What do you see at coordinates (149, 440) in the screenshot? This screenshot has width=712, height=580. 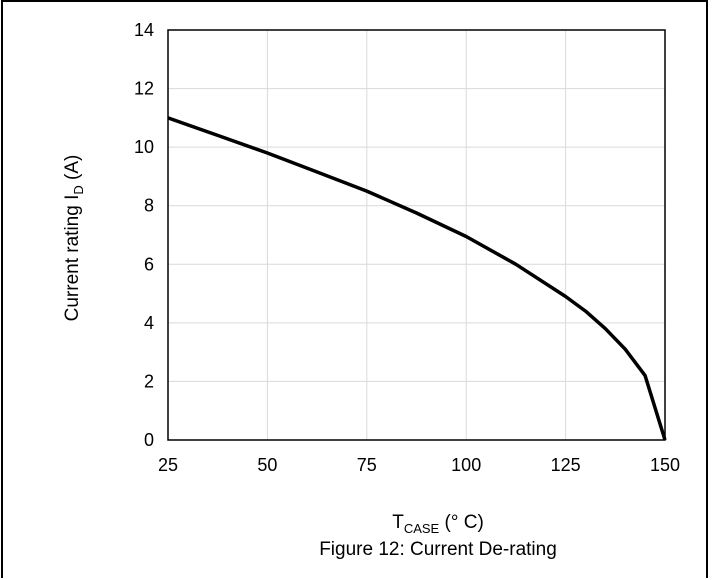 I see `y-tick-label: 0` at bounding box center [149, 440].